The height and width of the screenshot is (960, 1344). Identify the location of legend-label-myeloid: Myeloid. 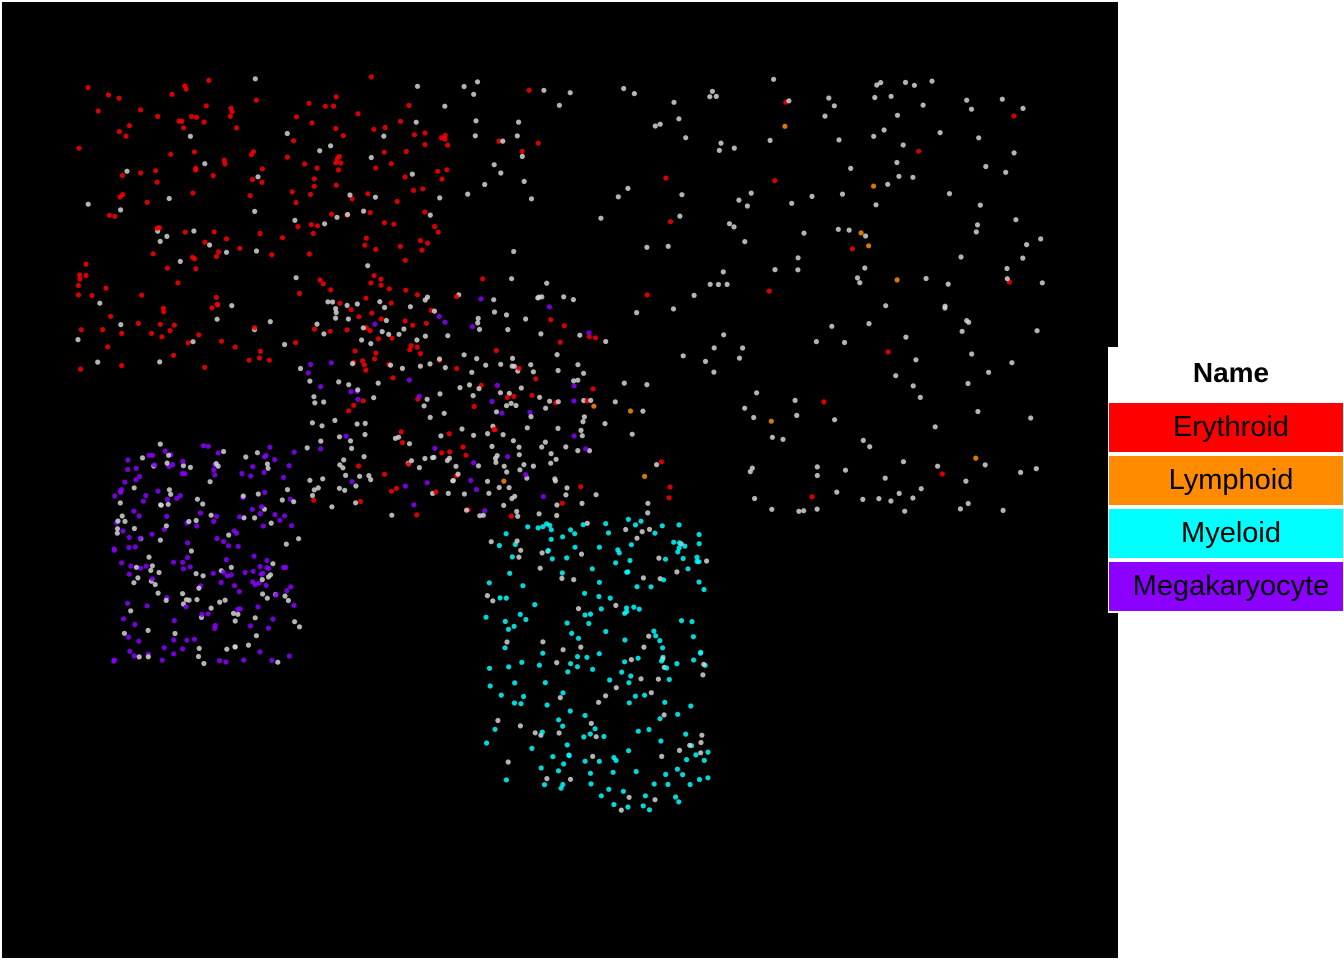
(1231, 533).